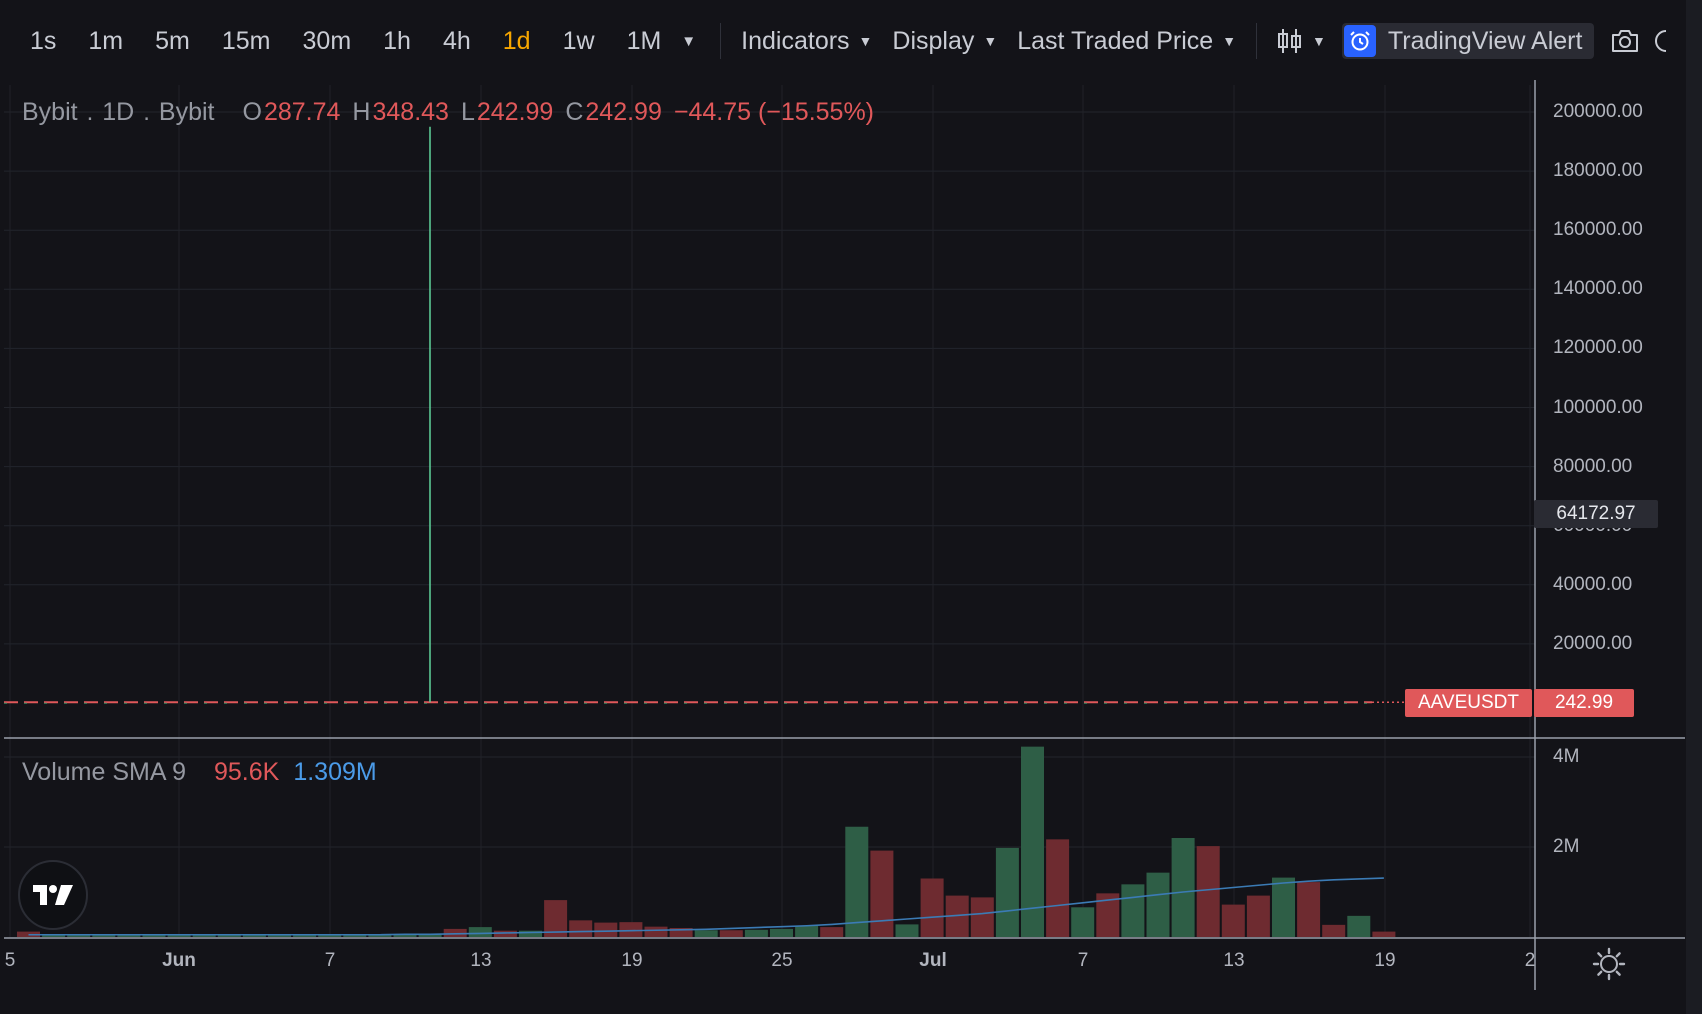  What do you see at coordinates (106, 40) in the screenshot?
I see `timeframe-1m: 1m` at bounding box center [106, 40].